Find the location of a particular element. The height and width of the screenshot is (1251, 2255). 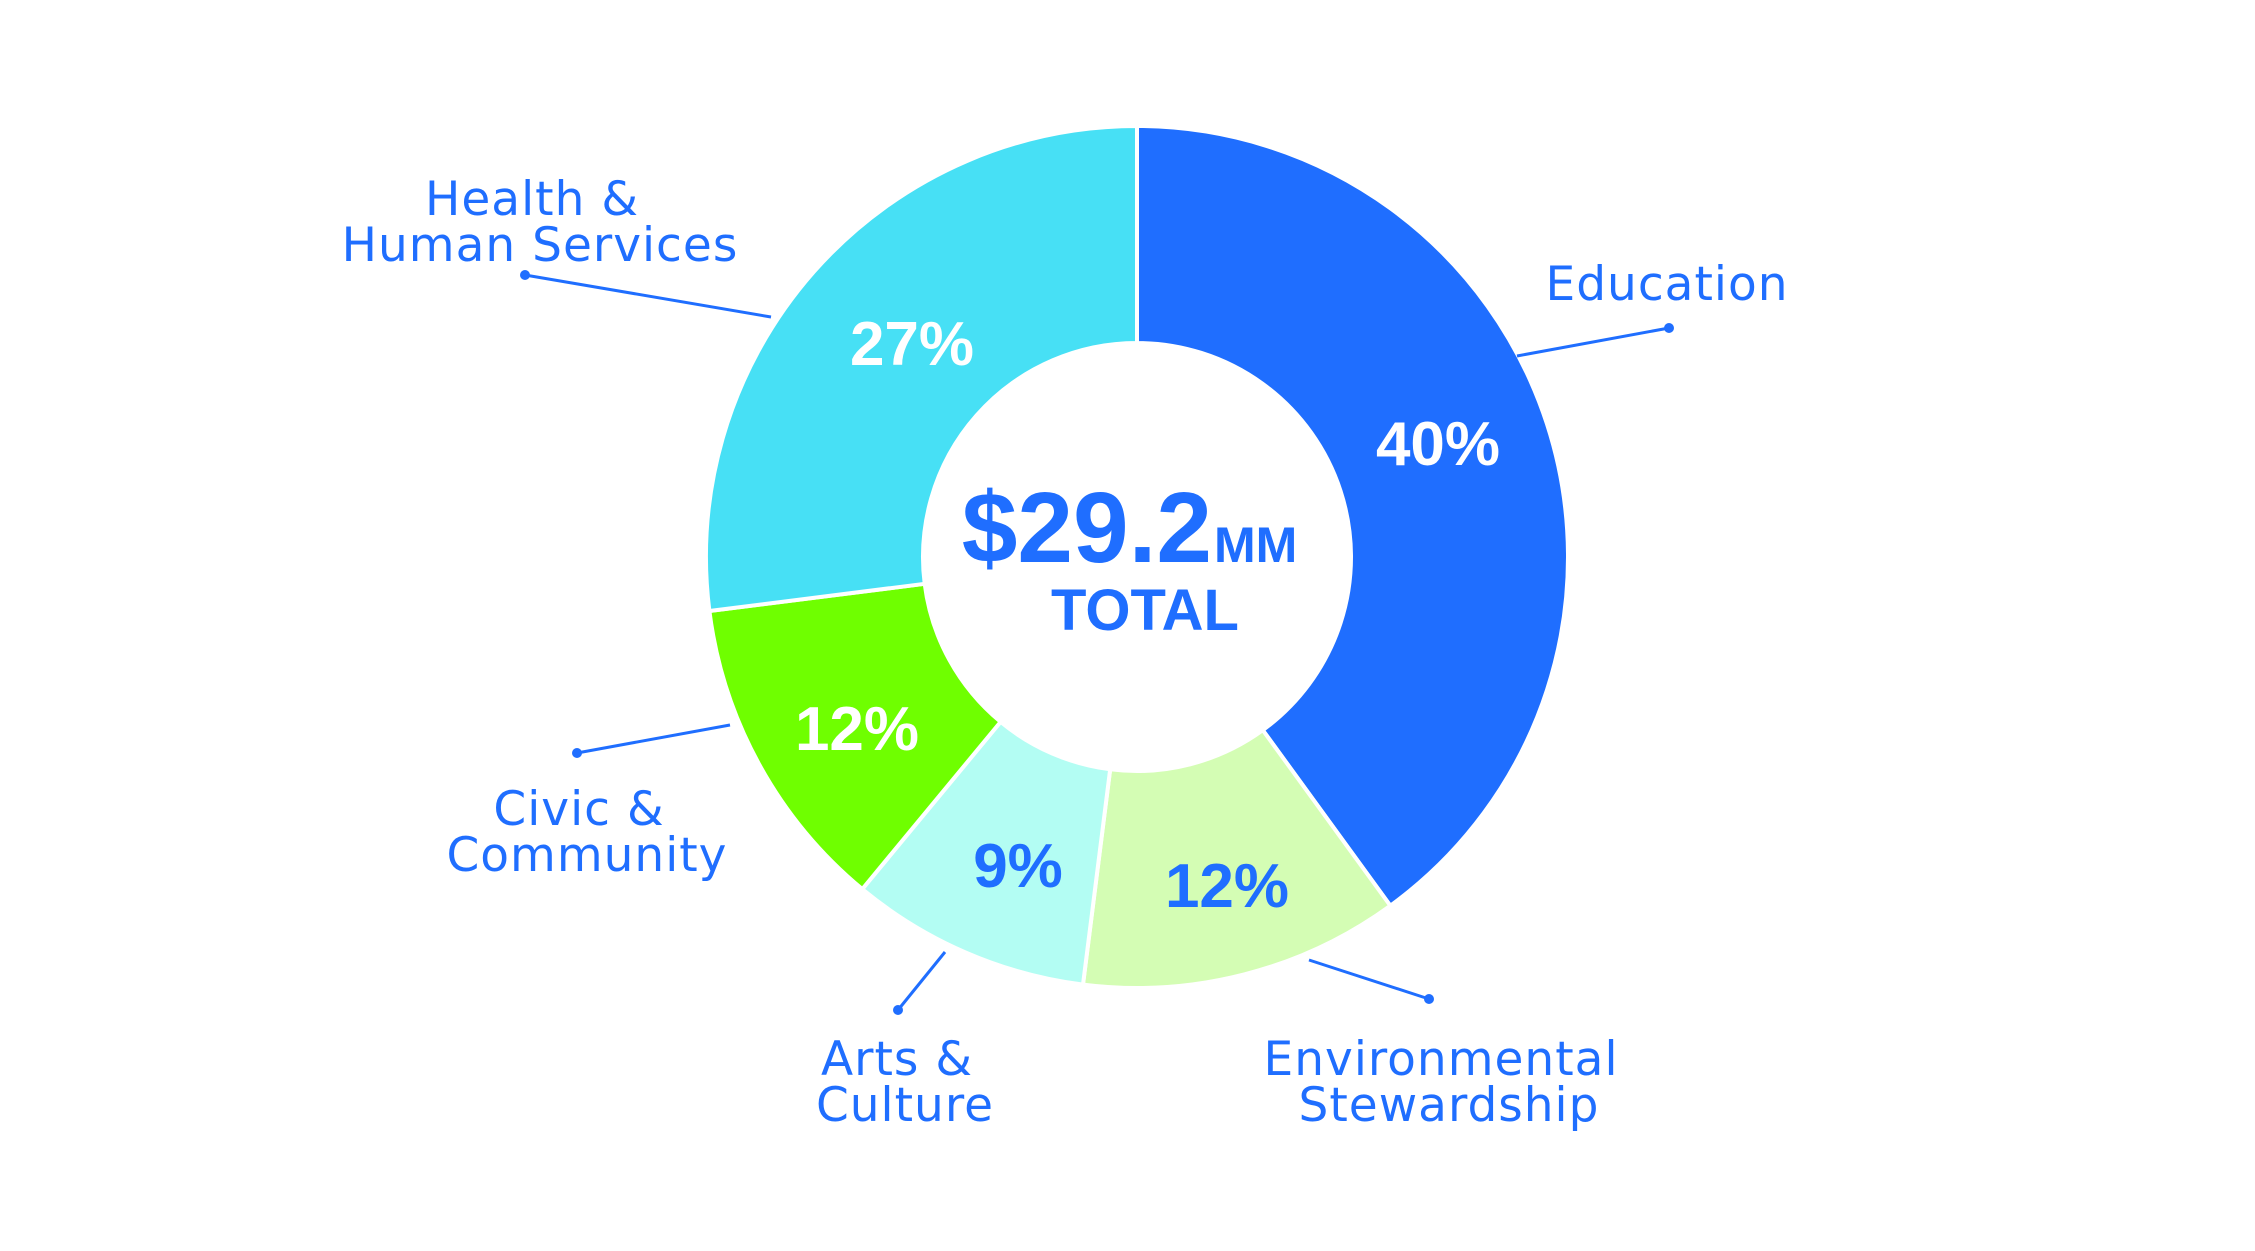

label-arts: Arts & Culture is located at coordinates (905, 1082).